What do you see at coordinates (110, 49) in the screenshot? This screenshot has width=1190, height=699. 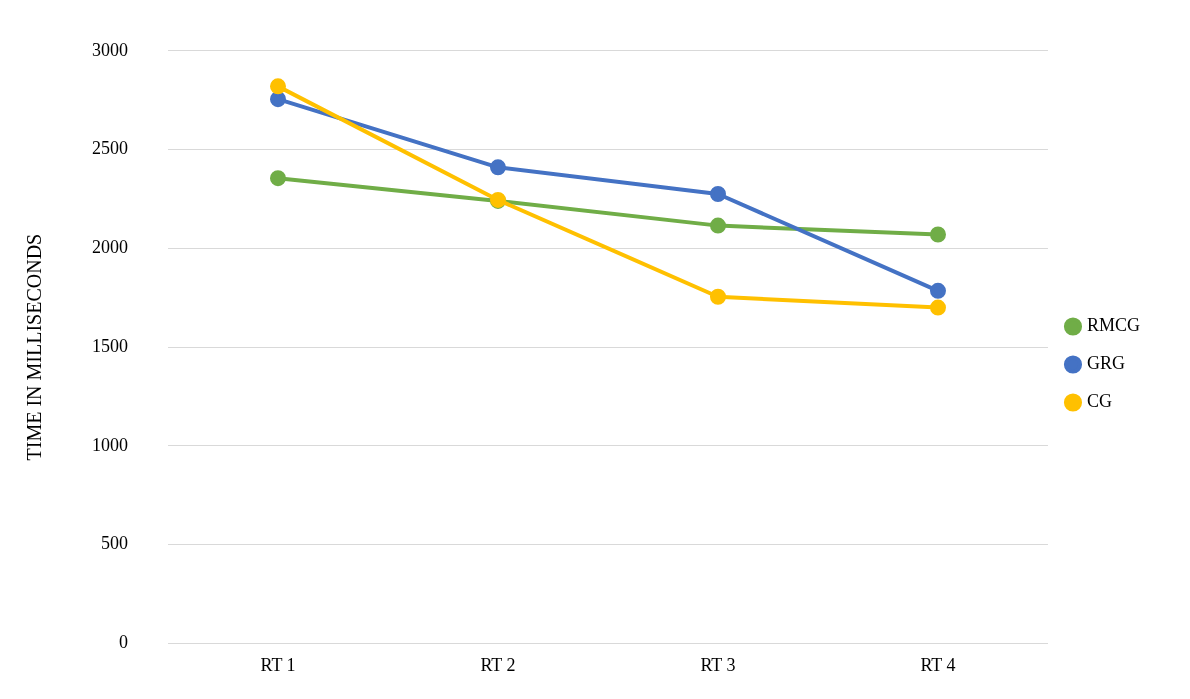 I see `y-tick-label: 3000` at bounding box center [110, 49].